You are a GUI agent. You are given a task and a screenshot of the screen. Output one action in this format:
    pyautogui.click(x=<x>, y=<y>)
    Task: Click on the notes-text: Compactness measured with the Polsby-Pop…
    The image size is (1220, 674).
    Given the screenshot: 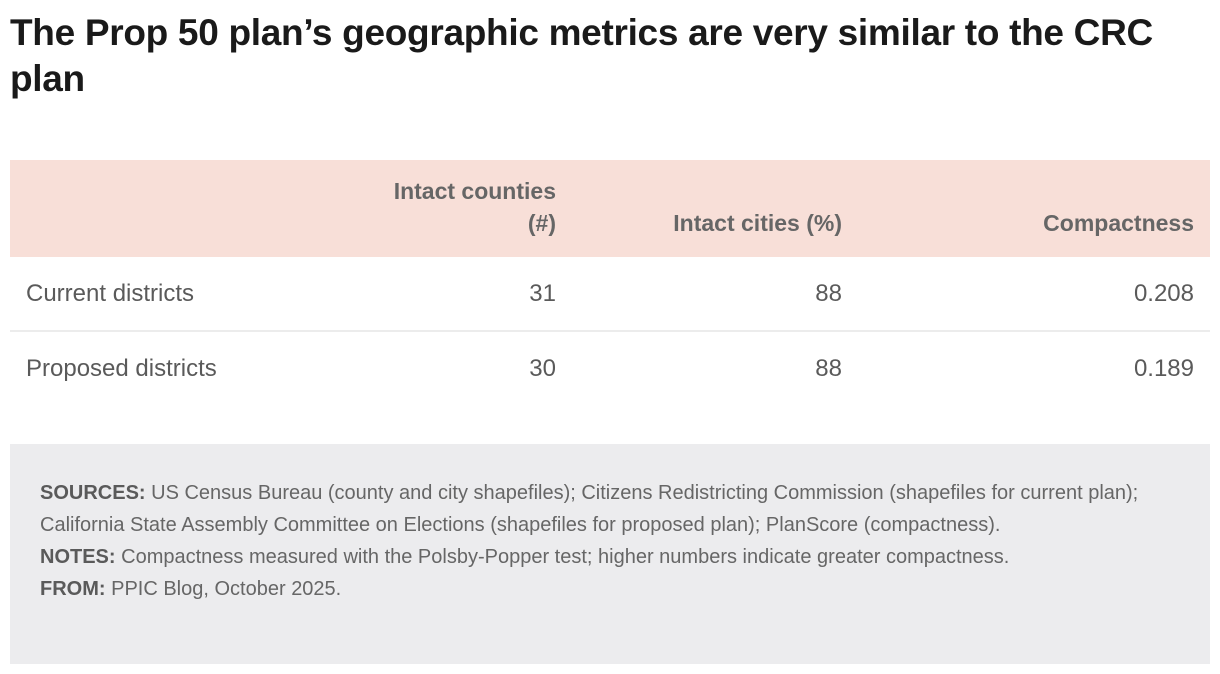 What is the action you would take?
    pyautogui.click(x=565, y=557)
    